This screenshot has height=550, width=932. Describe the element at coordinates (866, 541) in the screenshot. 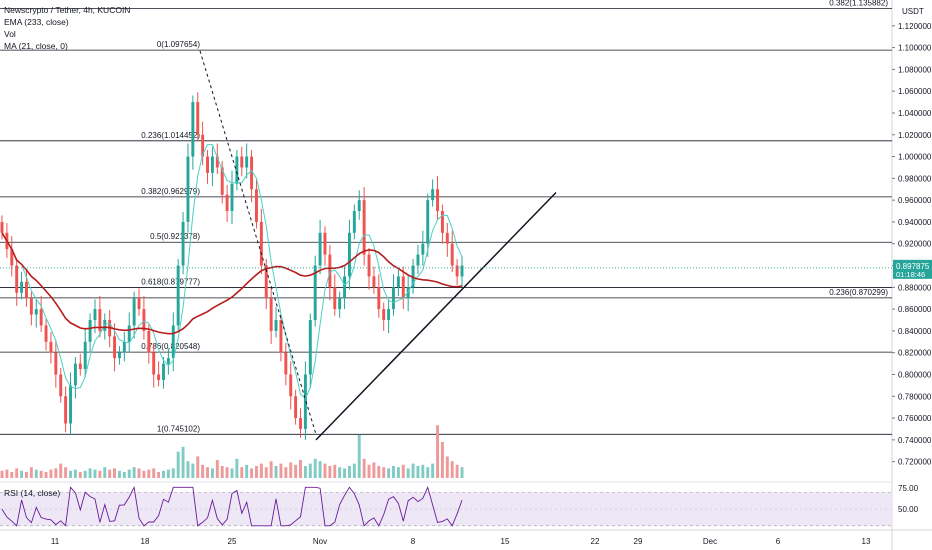

I see `x-tick-label: 13` at that location.